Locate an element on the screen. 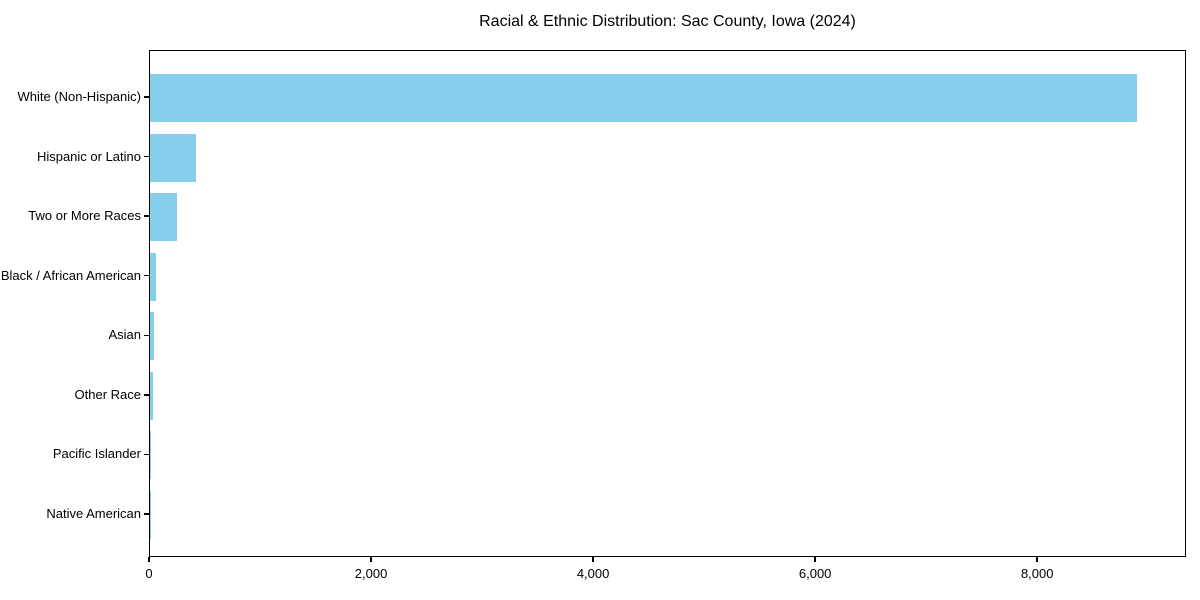  y-tick-label: Asian is located at coordinates (124, 335).